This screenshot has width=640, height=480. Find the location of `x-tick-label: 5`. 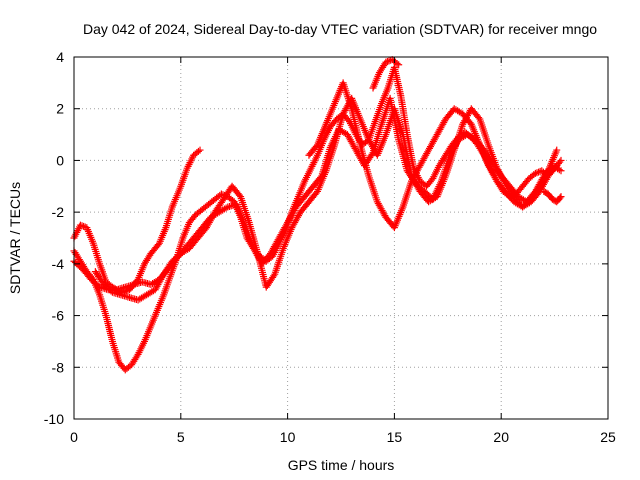

x-tick-label: 5 is located at coordinates (181, 437).